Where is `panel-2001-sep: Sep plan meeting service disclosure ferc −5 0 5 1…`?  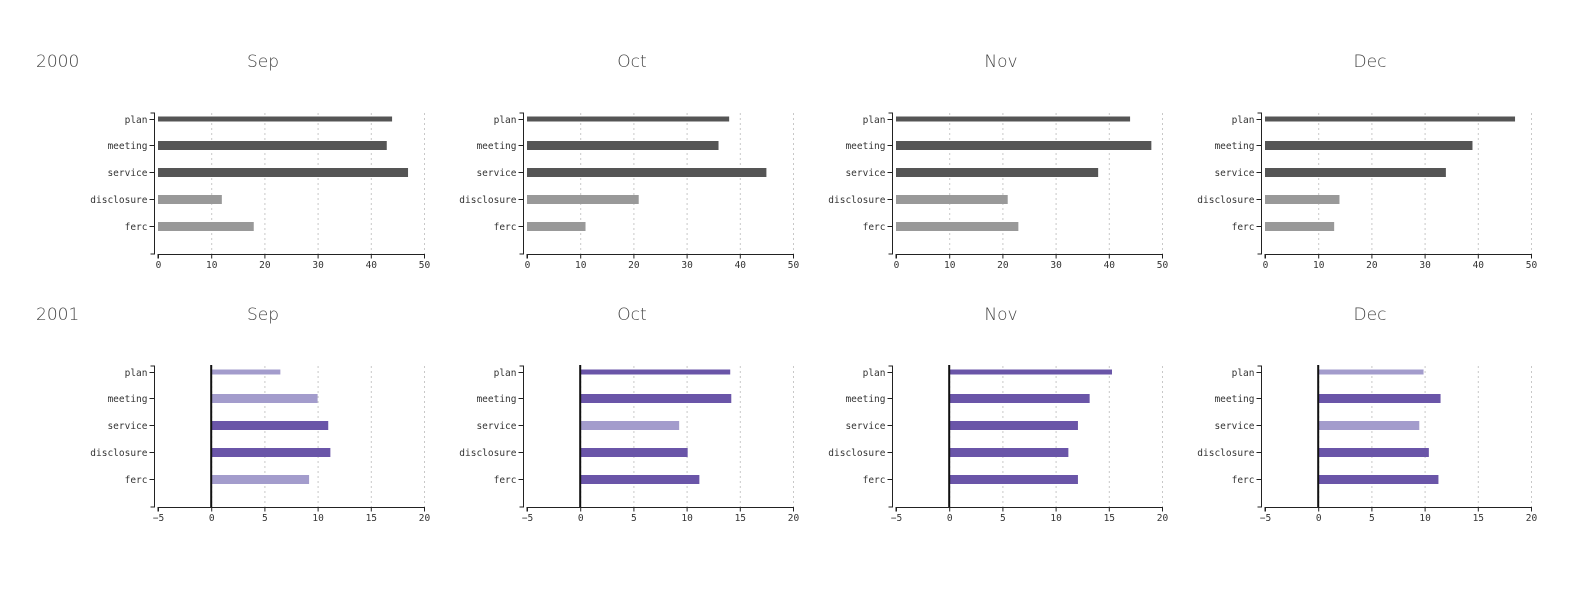
panel-2001-sep: Sep plan meeting service disclosure ferc −5 0 5 1… is located at coordinates (260, 414).